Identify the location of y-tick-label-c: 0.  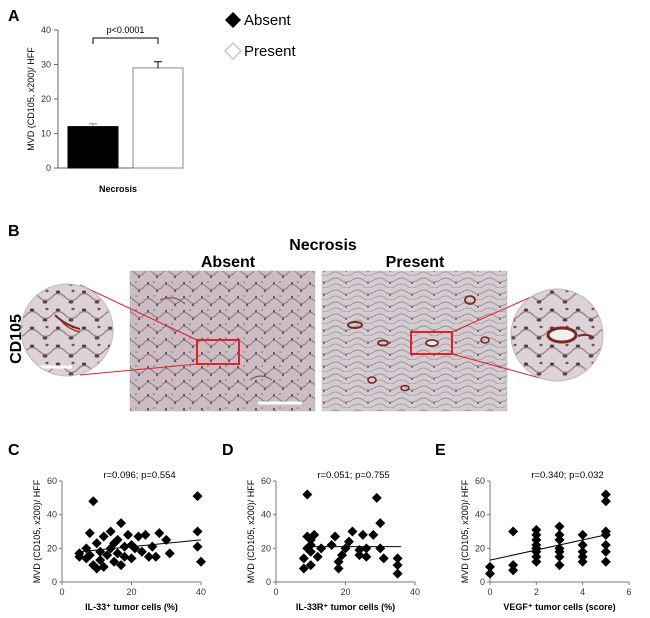
(54, 582).